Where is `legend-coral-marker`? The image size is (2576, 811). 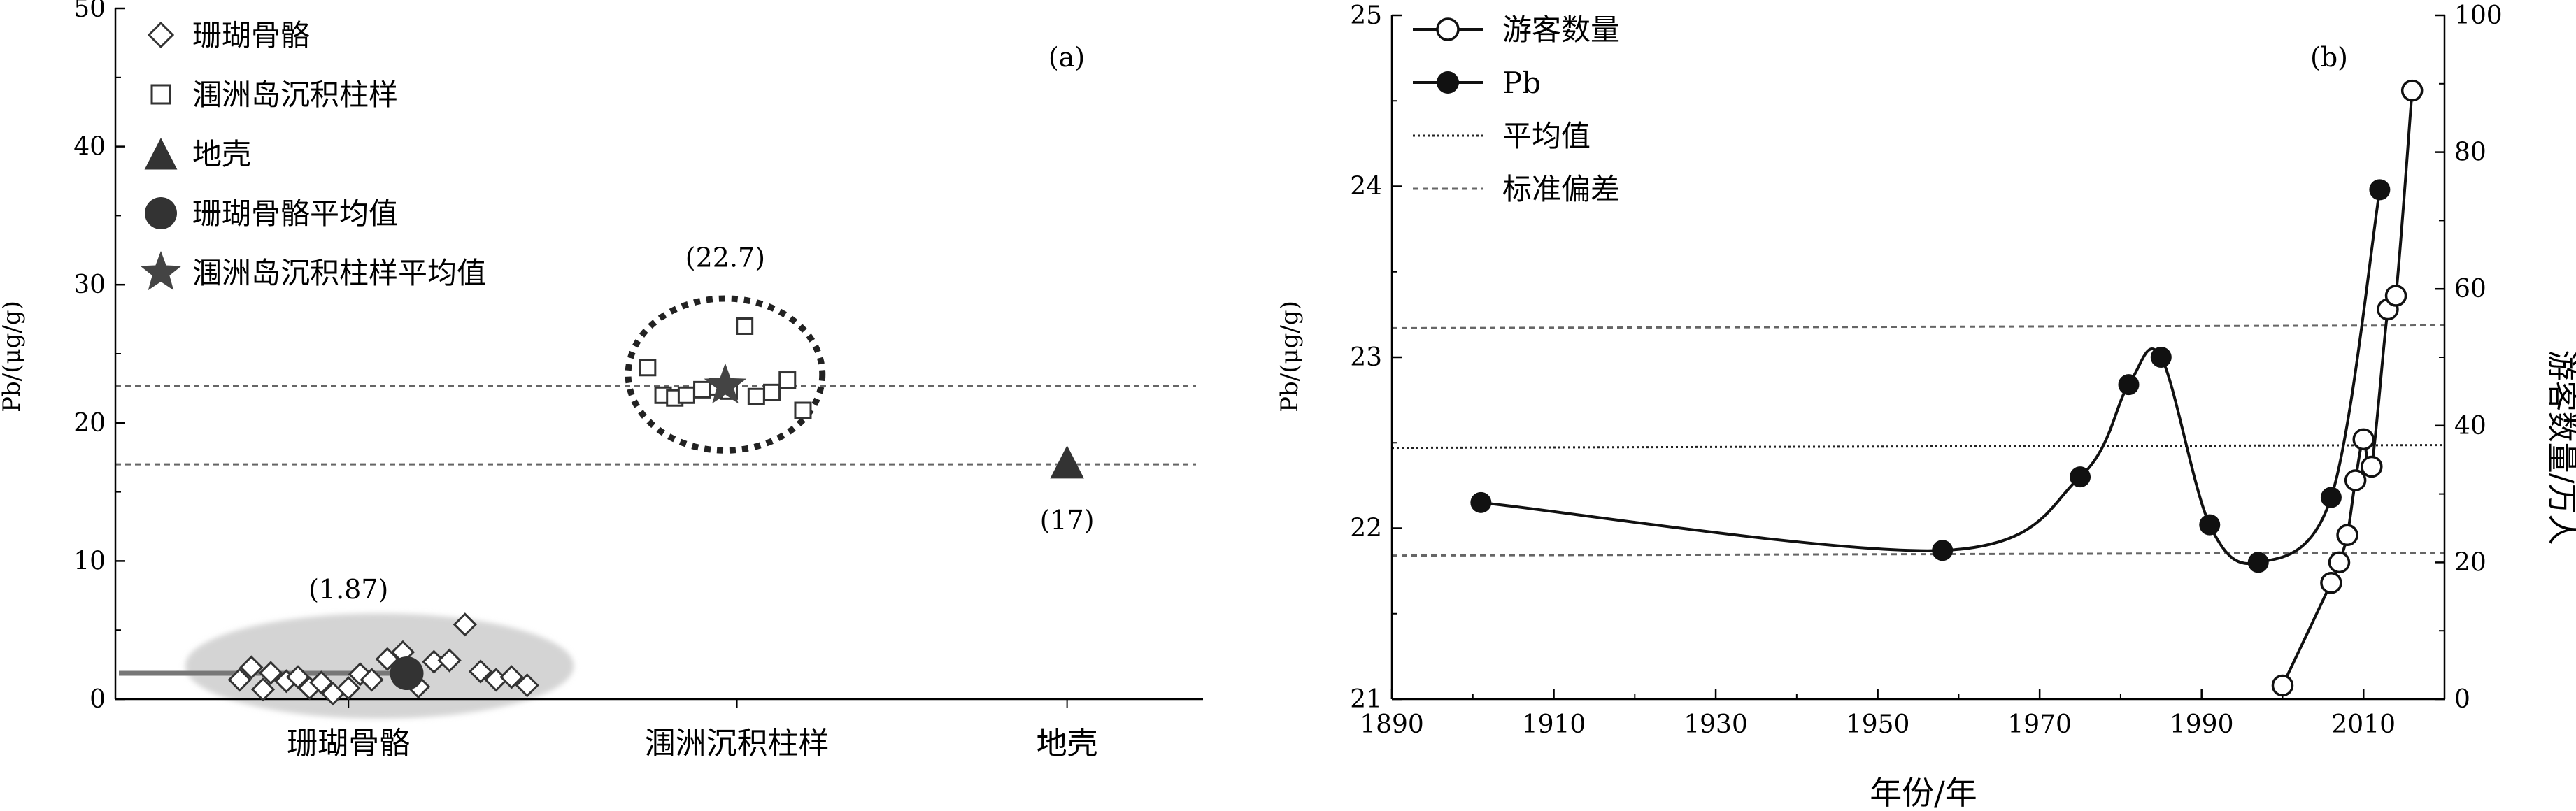 legend-coral-marker is located at coordinates (161, 35).